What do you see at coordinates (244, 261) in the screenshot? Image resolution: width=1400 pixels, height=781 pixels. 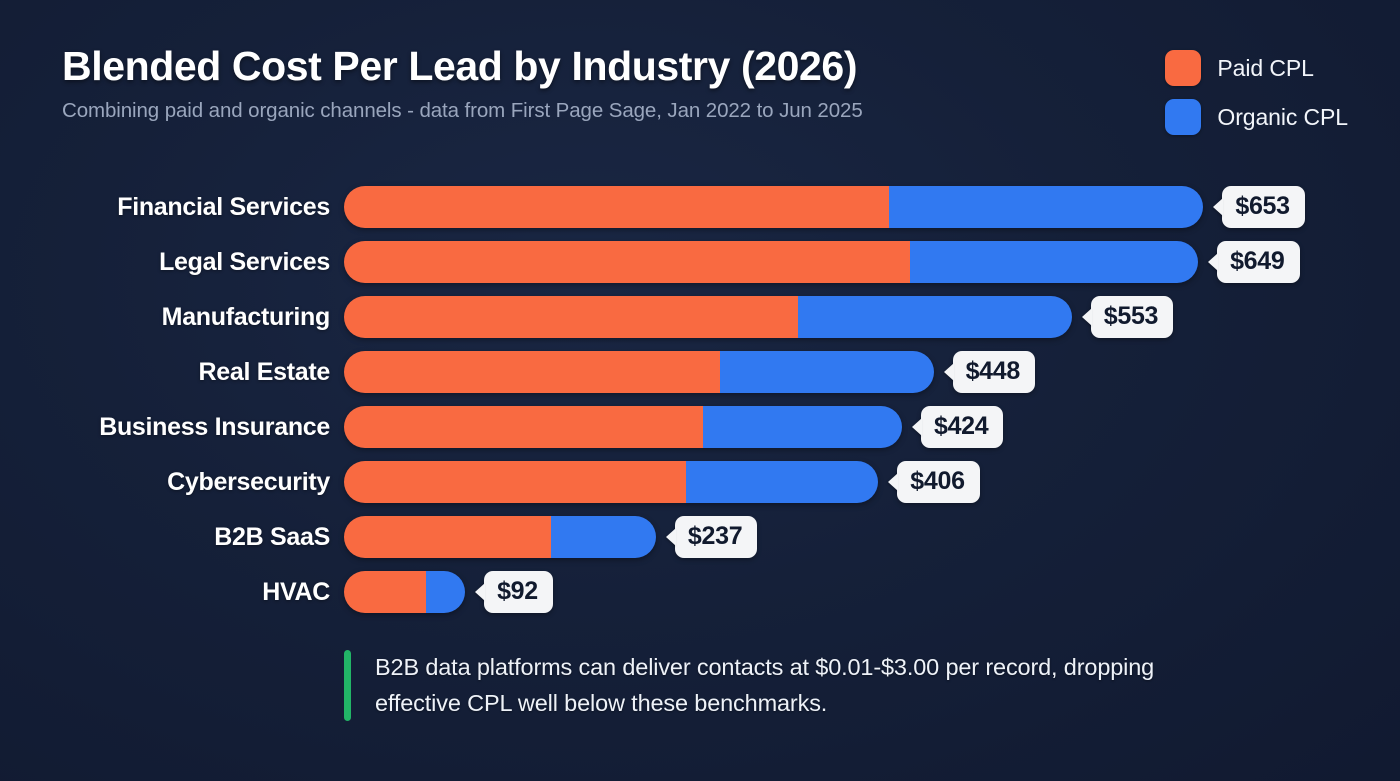 I see `category-label: Legal Services` at bounding box center [244, 261].